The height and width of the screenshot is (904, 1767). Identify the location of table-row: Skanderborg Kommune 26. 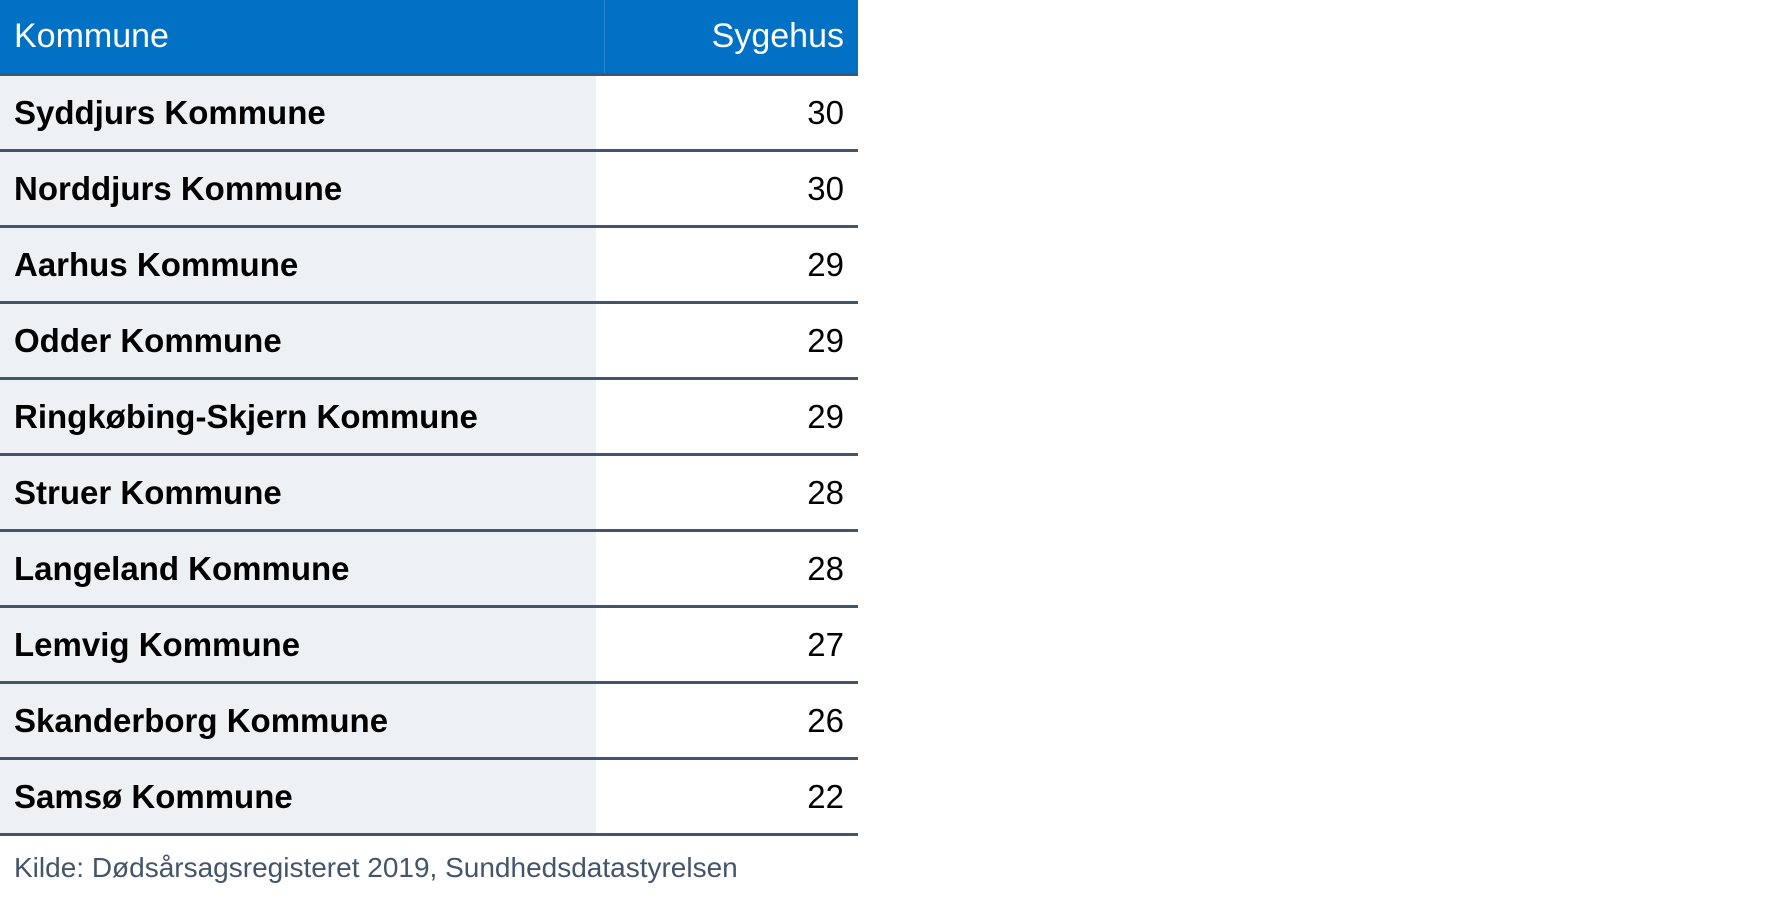
(429, 722).